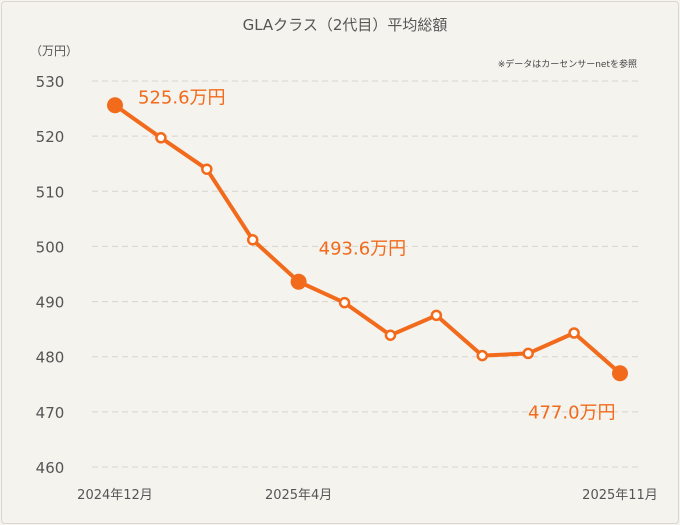  Describe the element at coordinates (50, 247) in the screenshot. I see `y-tick-label-500: 500` at that location.